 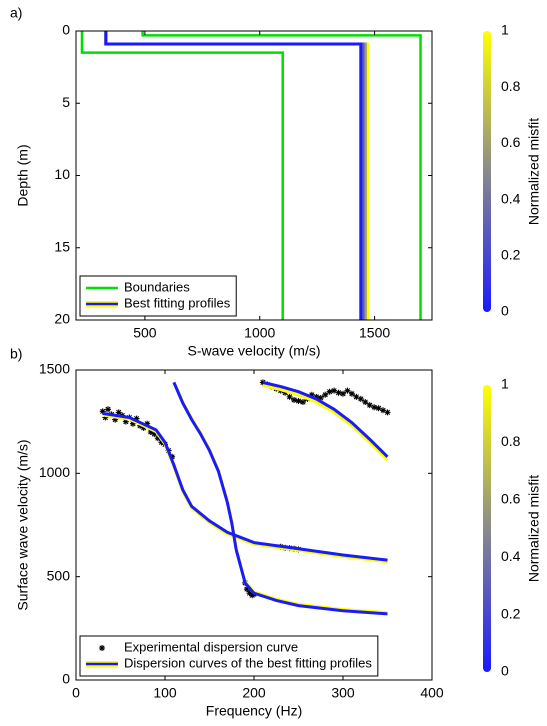 I want to click on x-tick-label: 300, so click(x=343, y=693).